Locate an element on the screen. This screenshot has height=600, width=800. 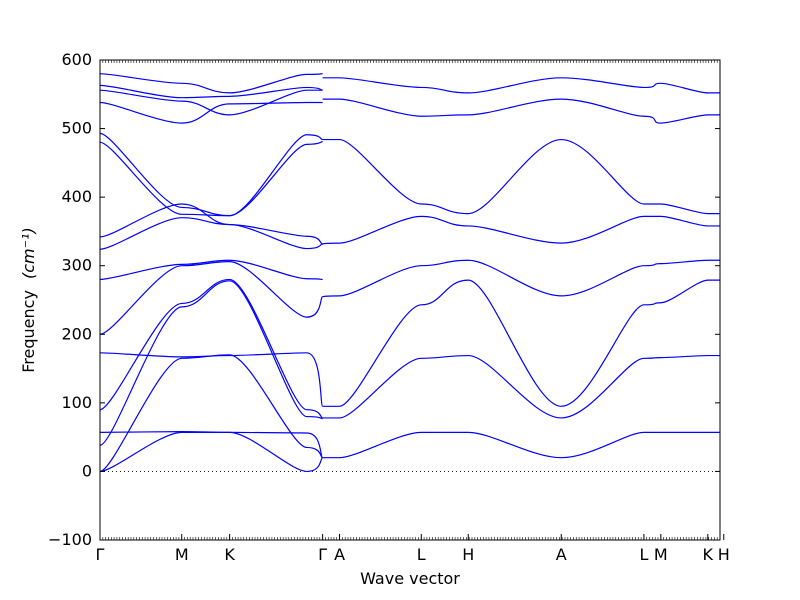
y-tick-label: 500 is located at coordinates (76, 128).